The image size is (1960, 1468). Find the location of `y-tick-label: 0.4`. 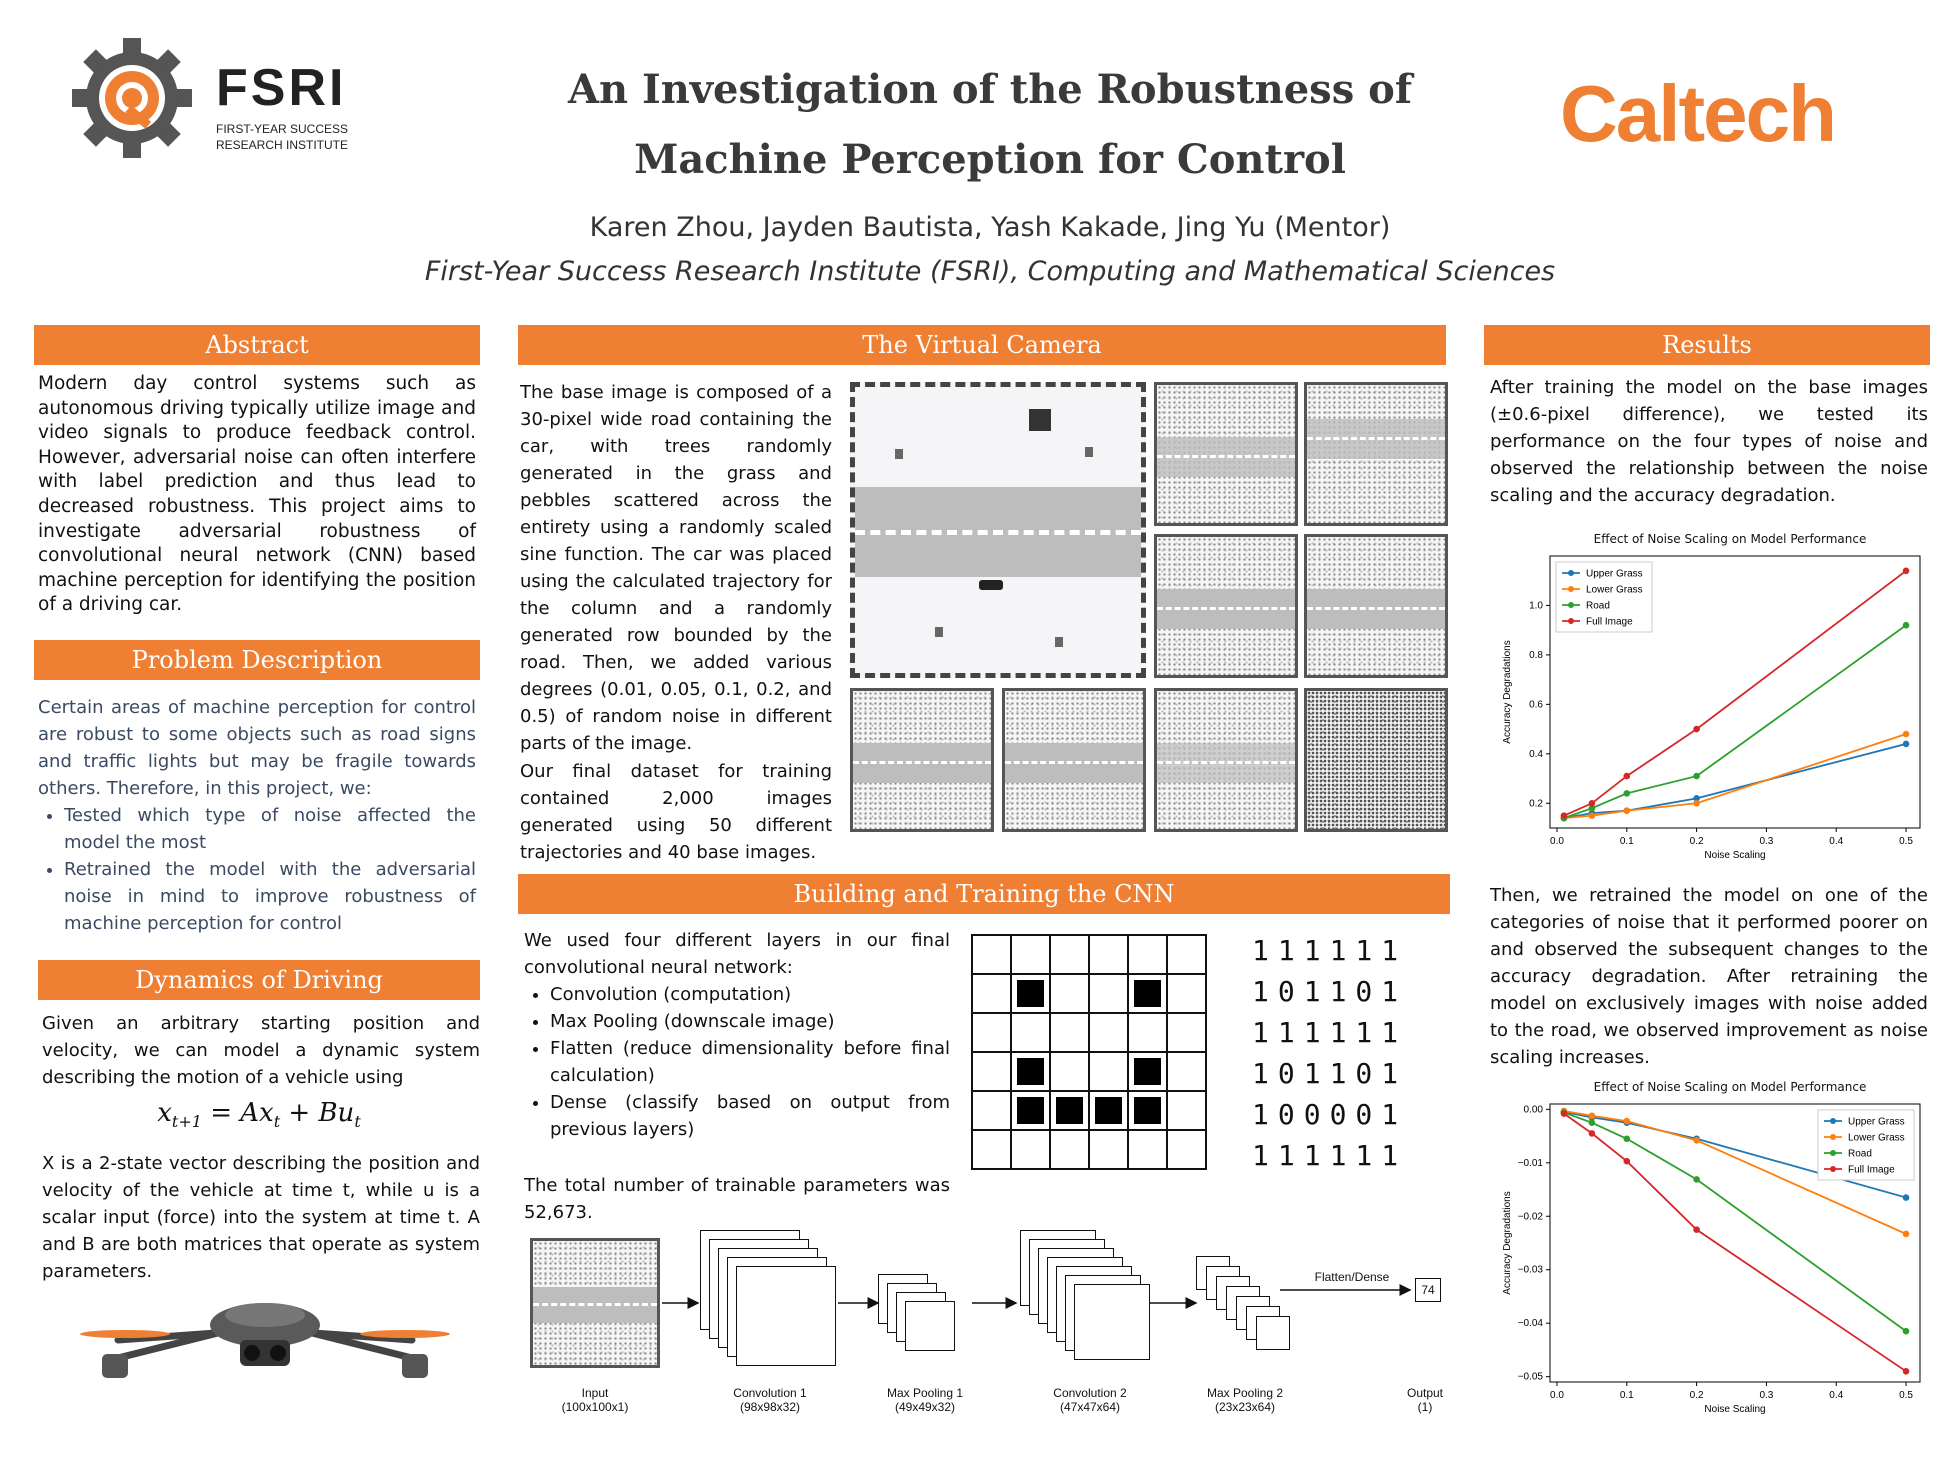

y-tick-label: 0.4 is located at coordinates (1536, 754).